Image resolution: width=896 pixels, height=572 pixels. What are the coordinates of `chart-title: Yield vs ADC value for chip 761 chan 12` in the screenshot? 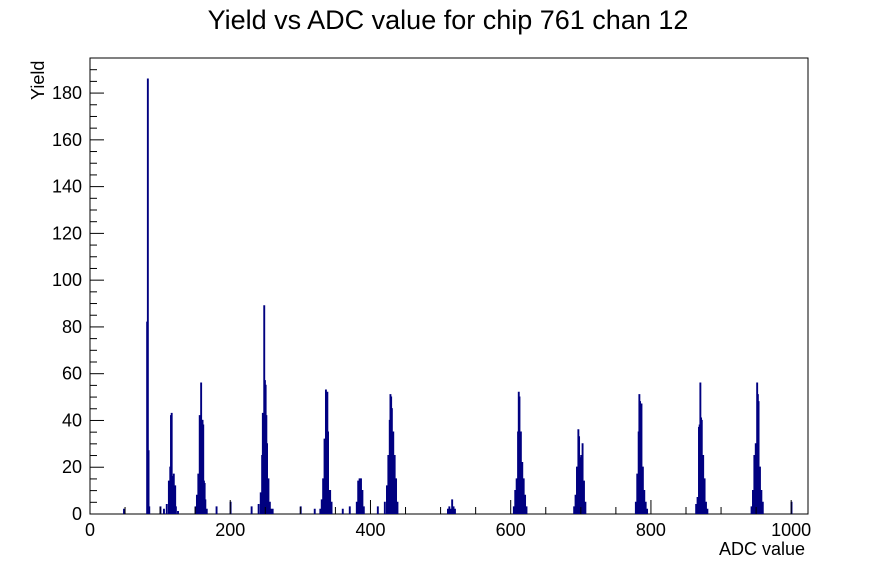 It's located at (448, 20).